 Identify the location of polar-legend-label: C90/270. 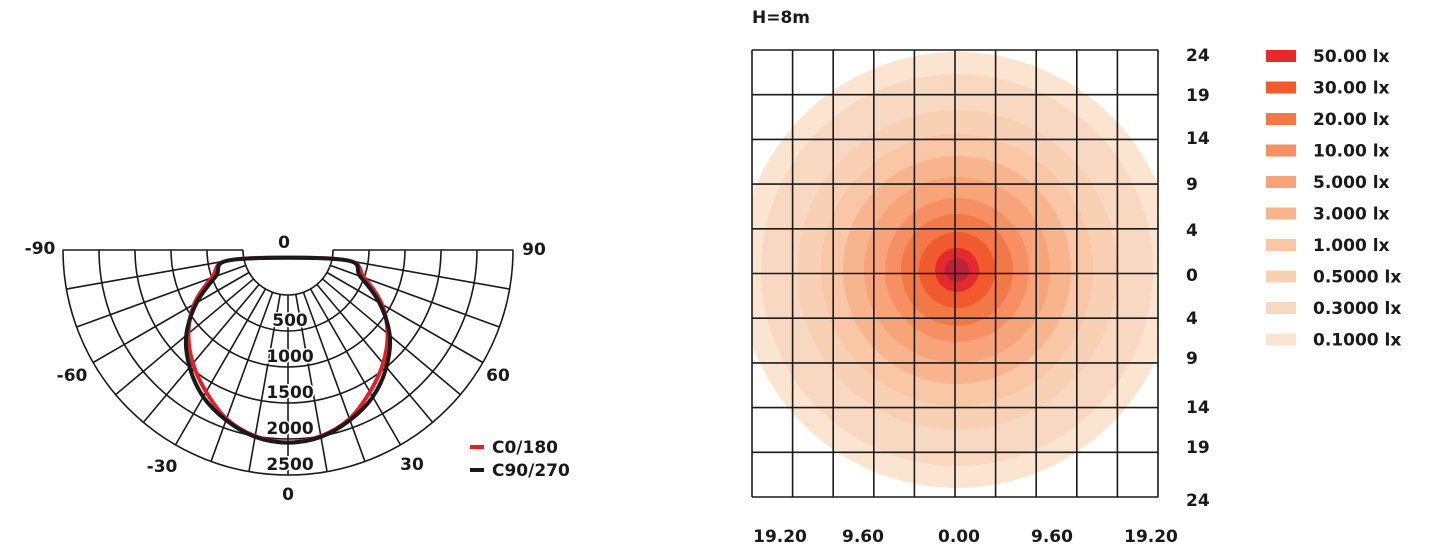
(531, 471).